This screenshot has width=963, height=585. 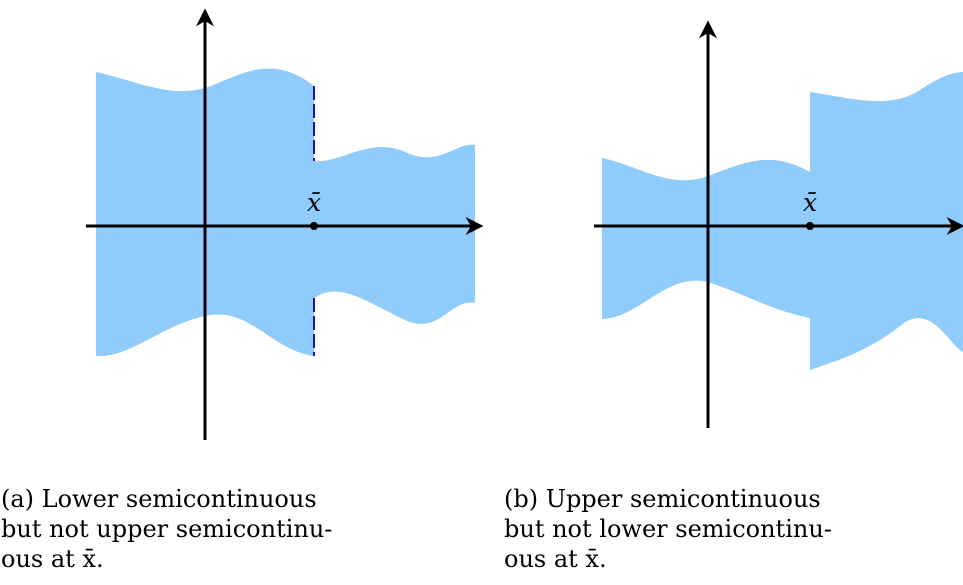 I want to click on panel-b-region-left, so click(x=706, y=238).